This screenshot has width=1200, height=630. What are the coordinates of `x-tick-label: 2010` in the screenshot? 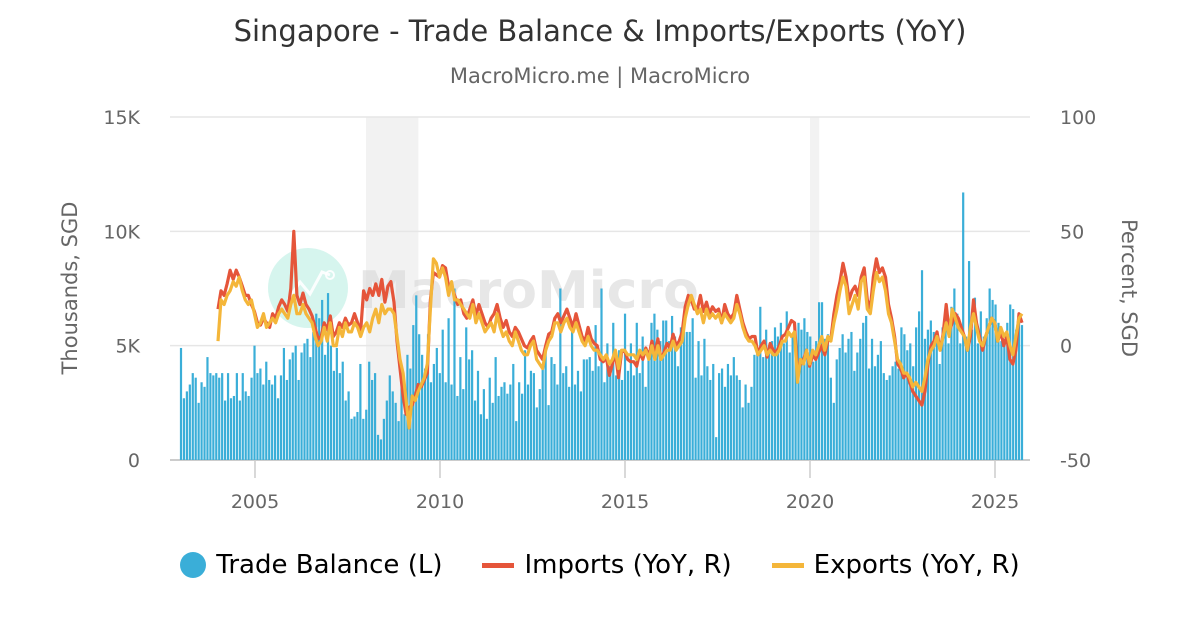 It's located at (440, 502).